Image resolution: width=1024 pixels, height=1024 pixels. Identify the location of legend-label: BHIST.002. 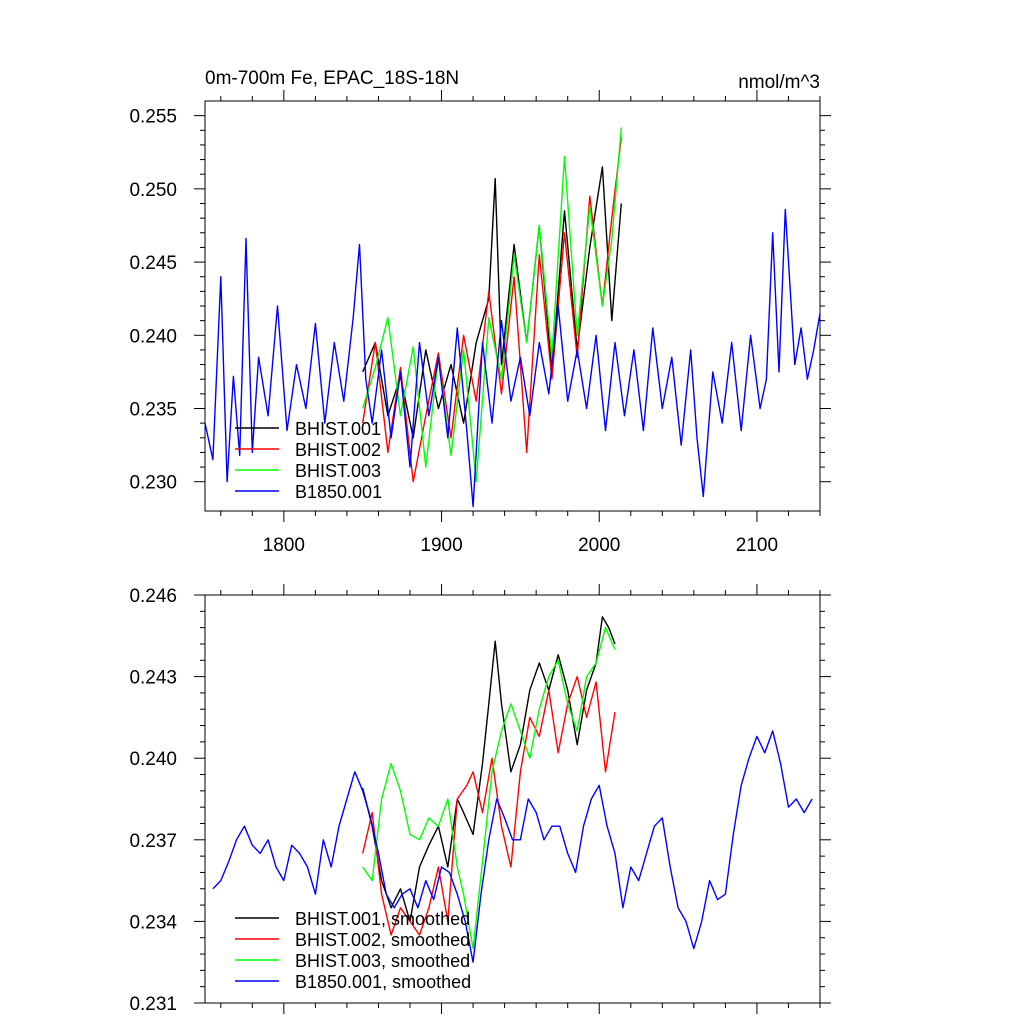
(338, 450).